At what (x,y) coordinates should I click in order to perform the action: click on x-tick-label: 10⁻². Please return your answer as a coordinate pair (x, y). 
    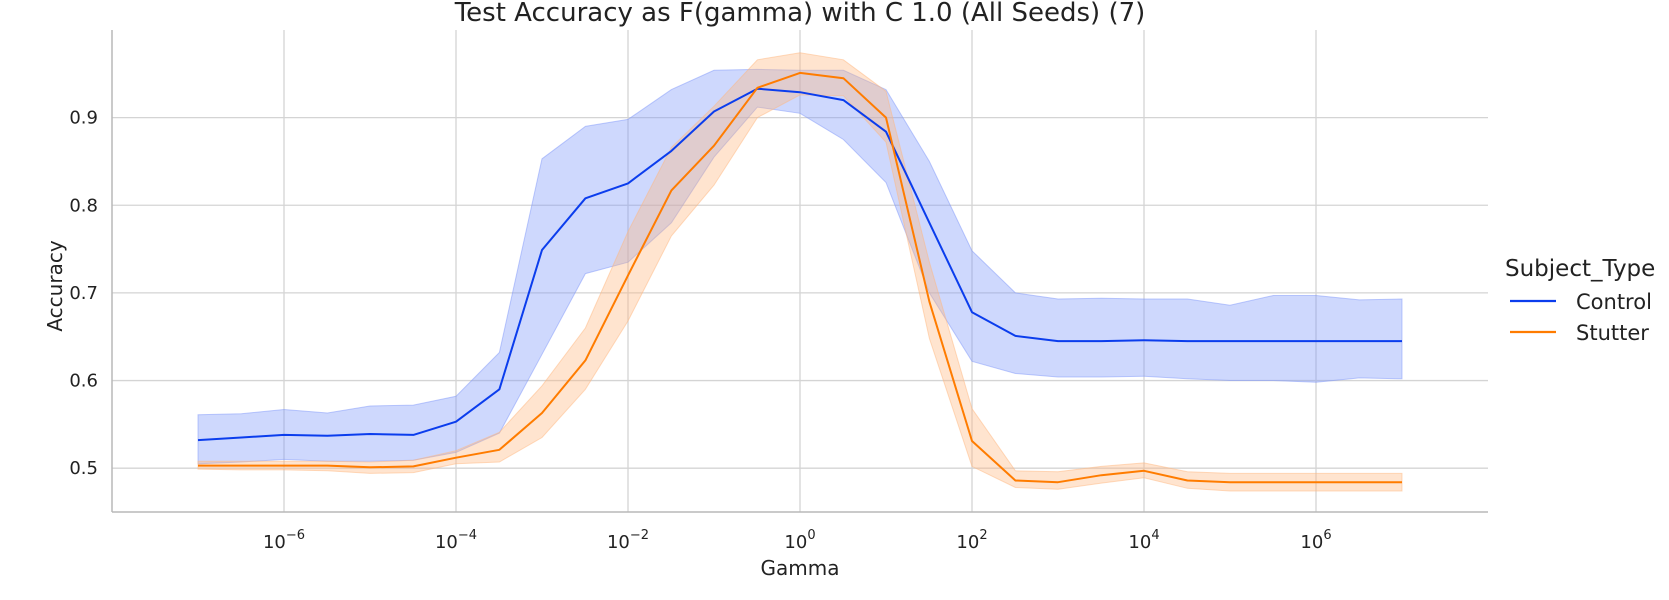
    Looking at the image, I should click on (628, 540).